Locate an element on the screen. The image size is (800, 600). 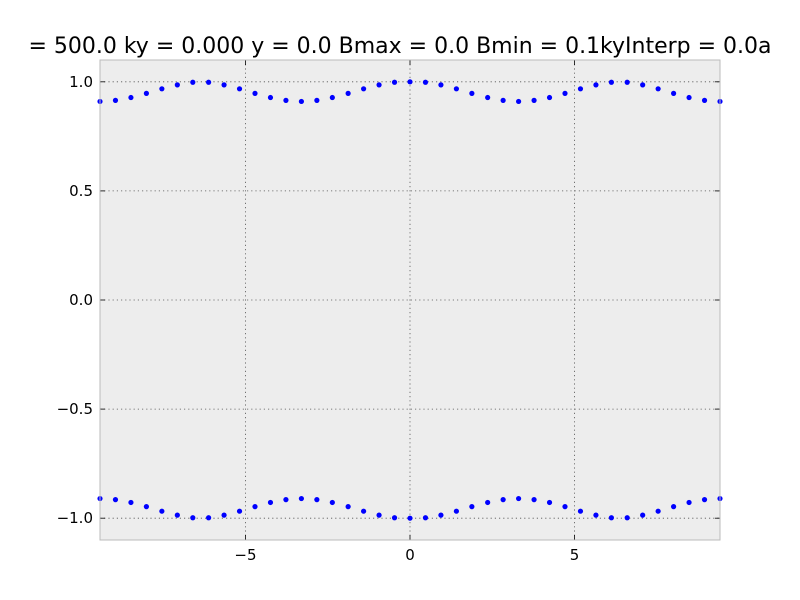
y-tick-label: −1.0 is located at coordinates (75, 518).